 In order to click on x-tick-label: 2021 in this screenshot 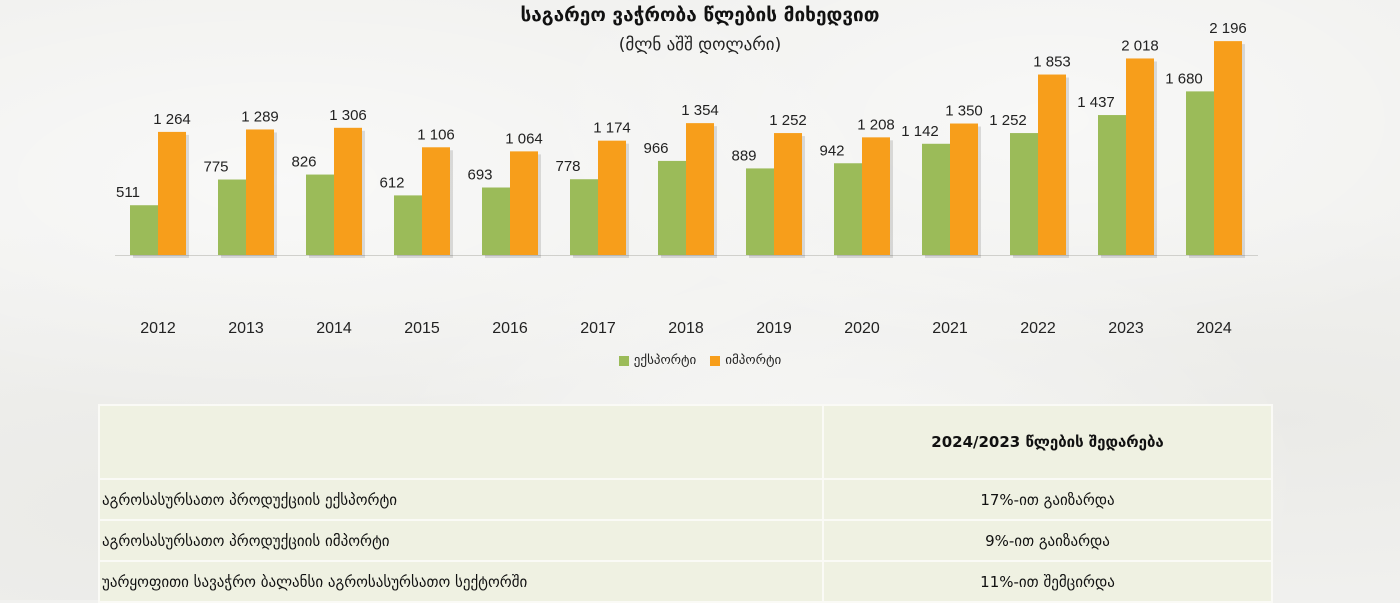, I will do `click(950, 328)`.